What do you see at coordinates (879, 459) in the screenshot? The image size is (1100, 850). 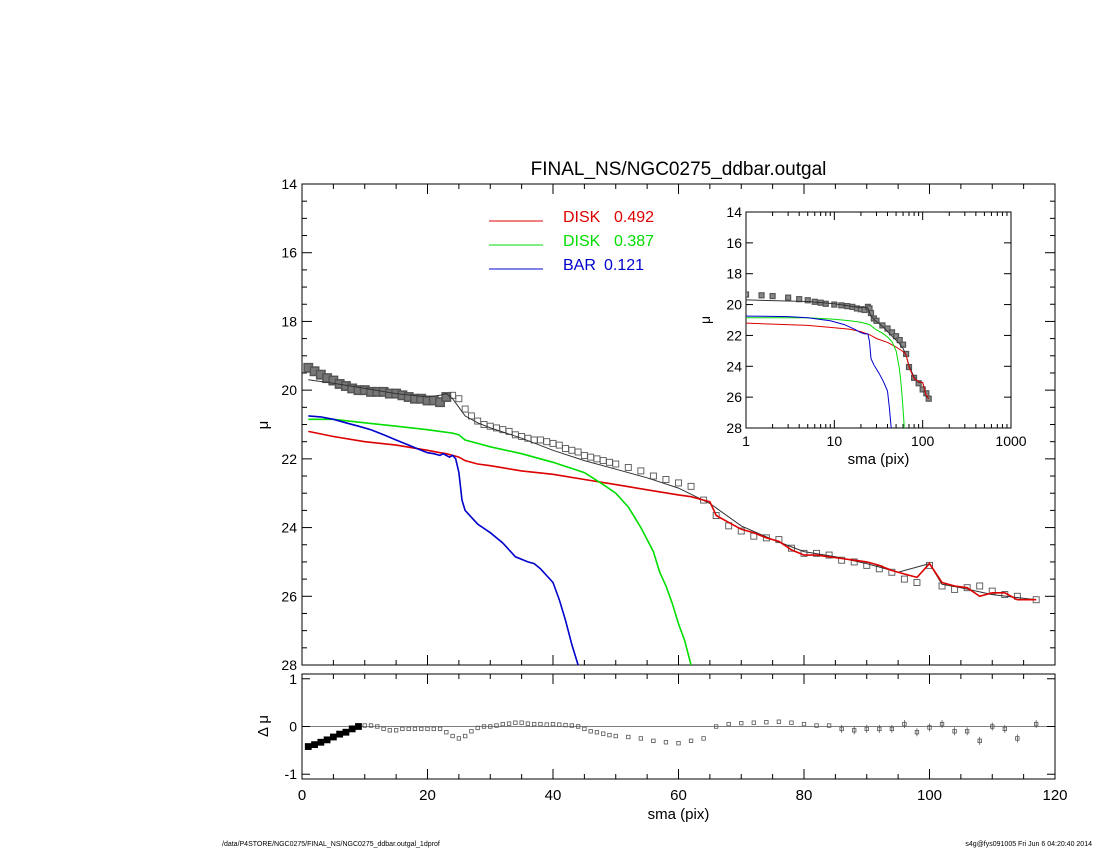 I see `inset-x-axis-label: sma (pix)` at bounding box center [879, 459].